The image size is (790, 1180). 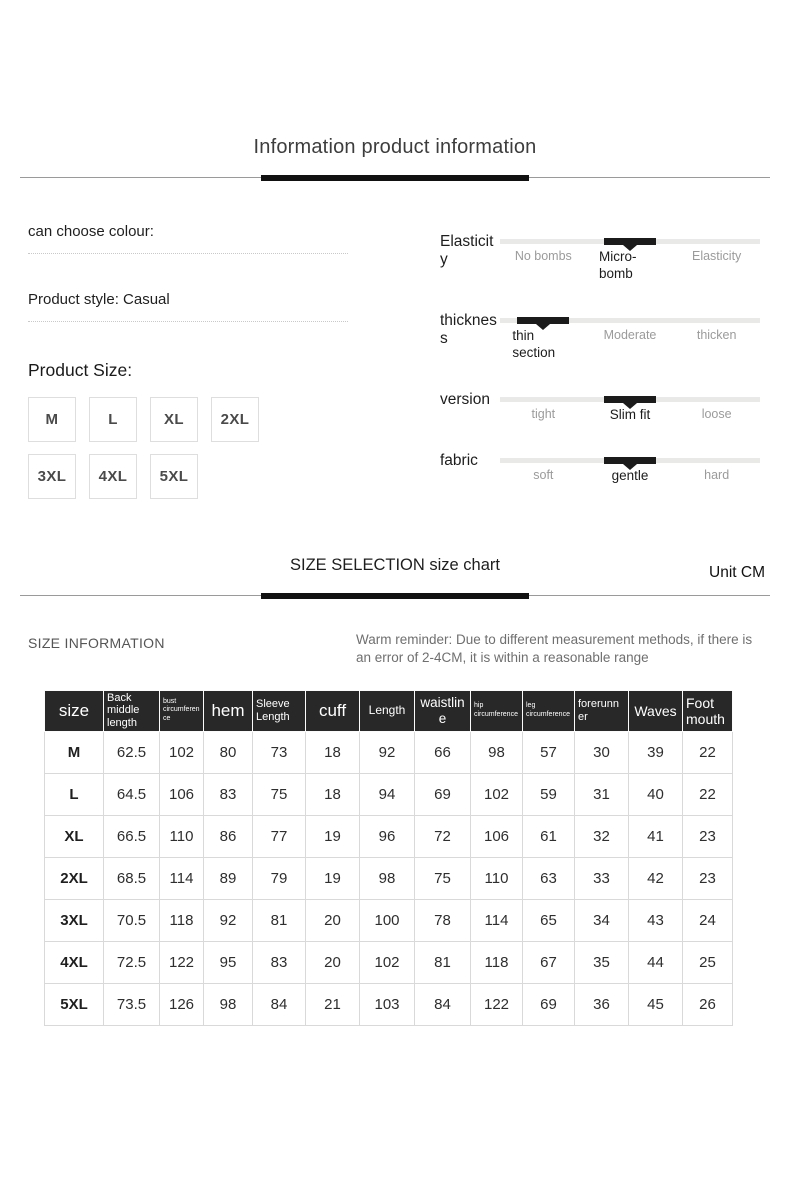 What do you see at coordinates (228, 752) in the screenshot?
I see `table-cell: 80` at bounding box center [228, 752].